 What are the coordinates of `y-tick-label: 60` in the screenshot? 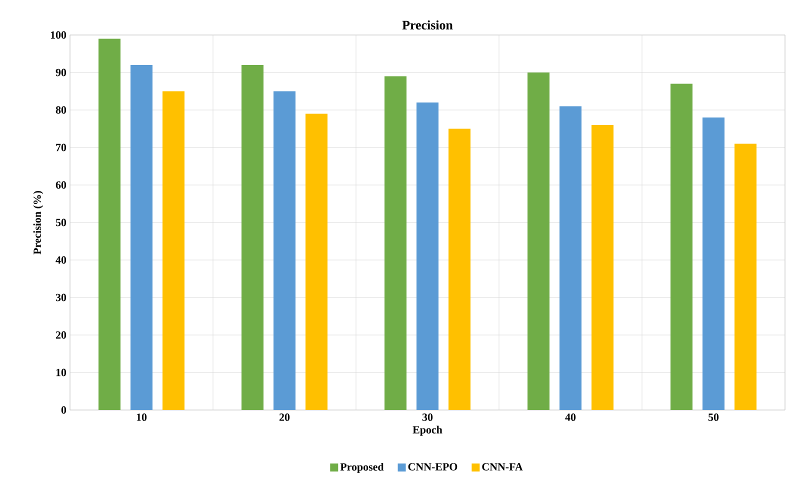 It's located at (61, 185).